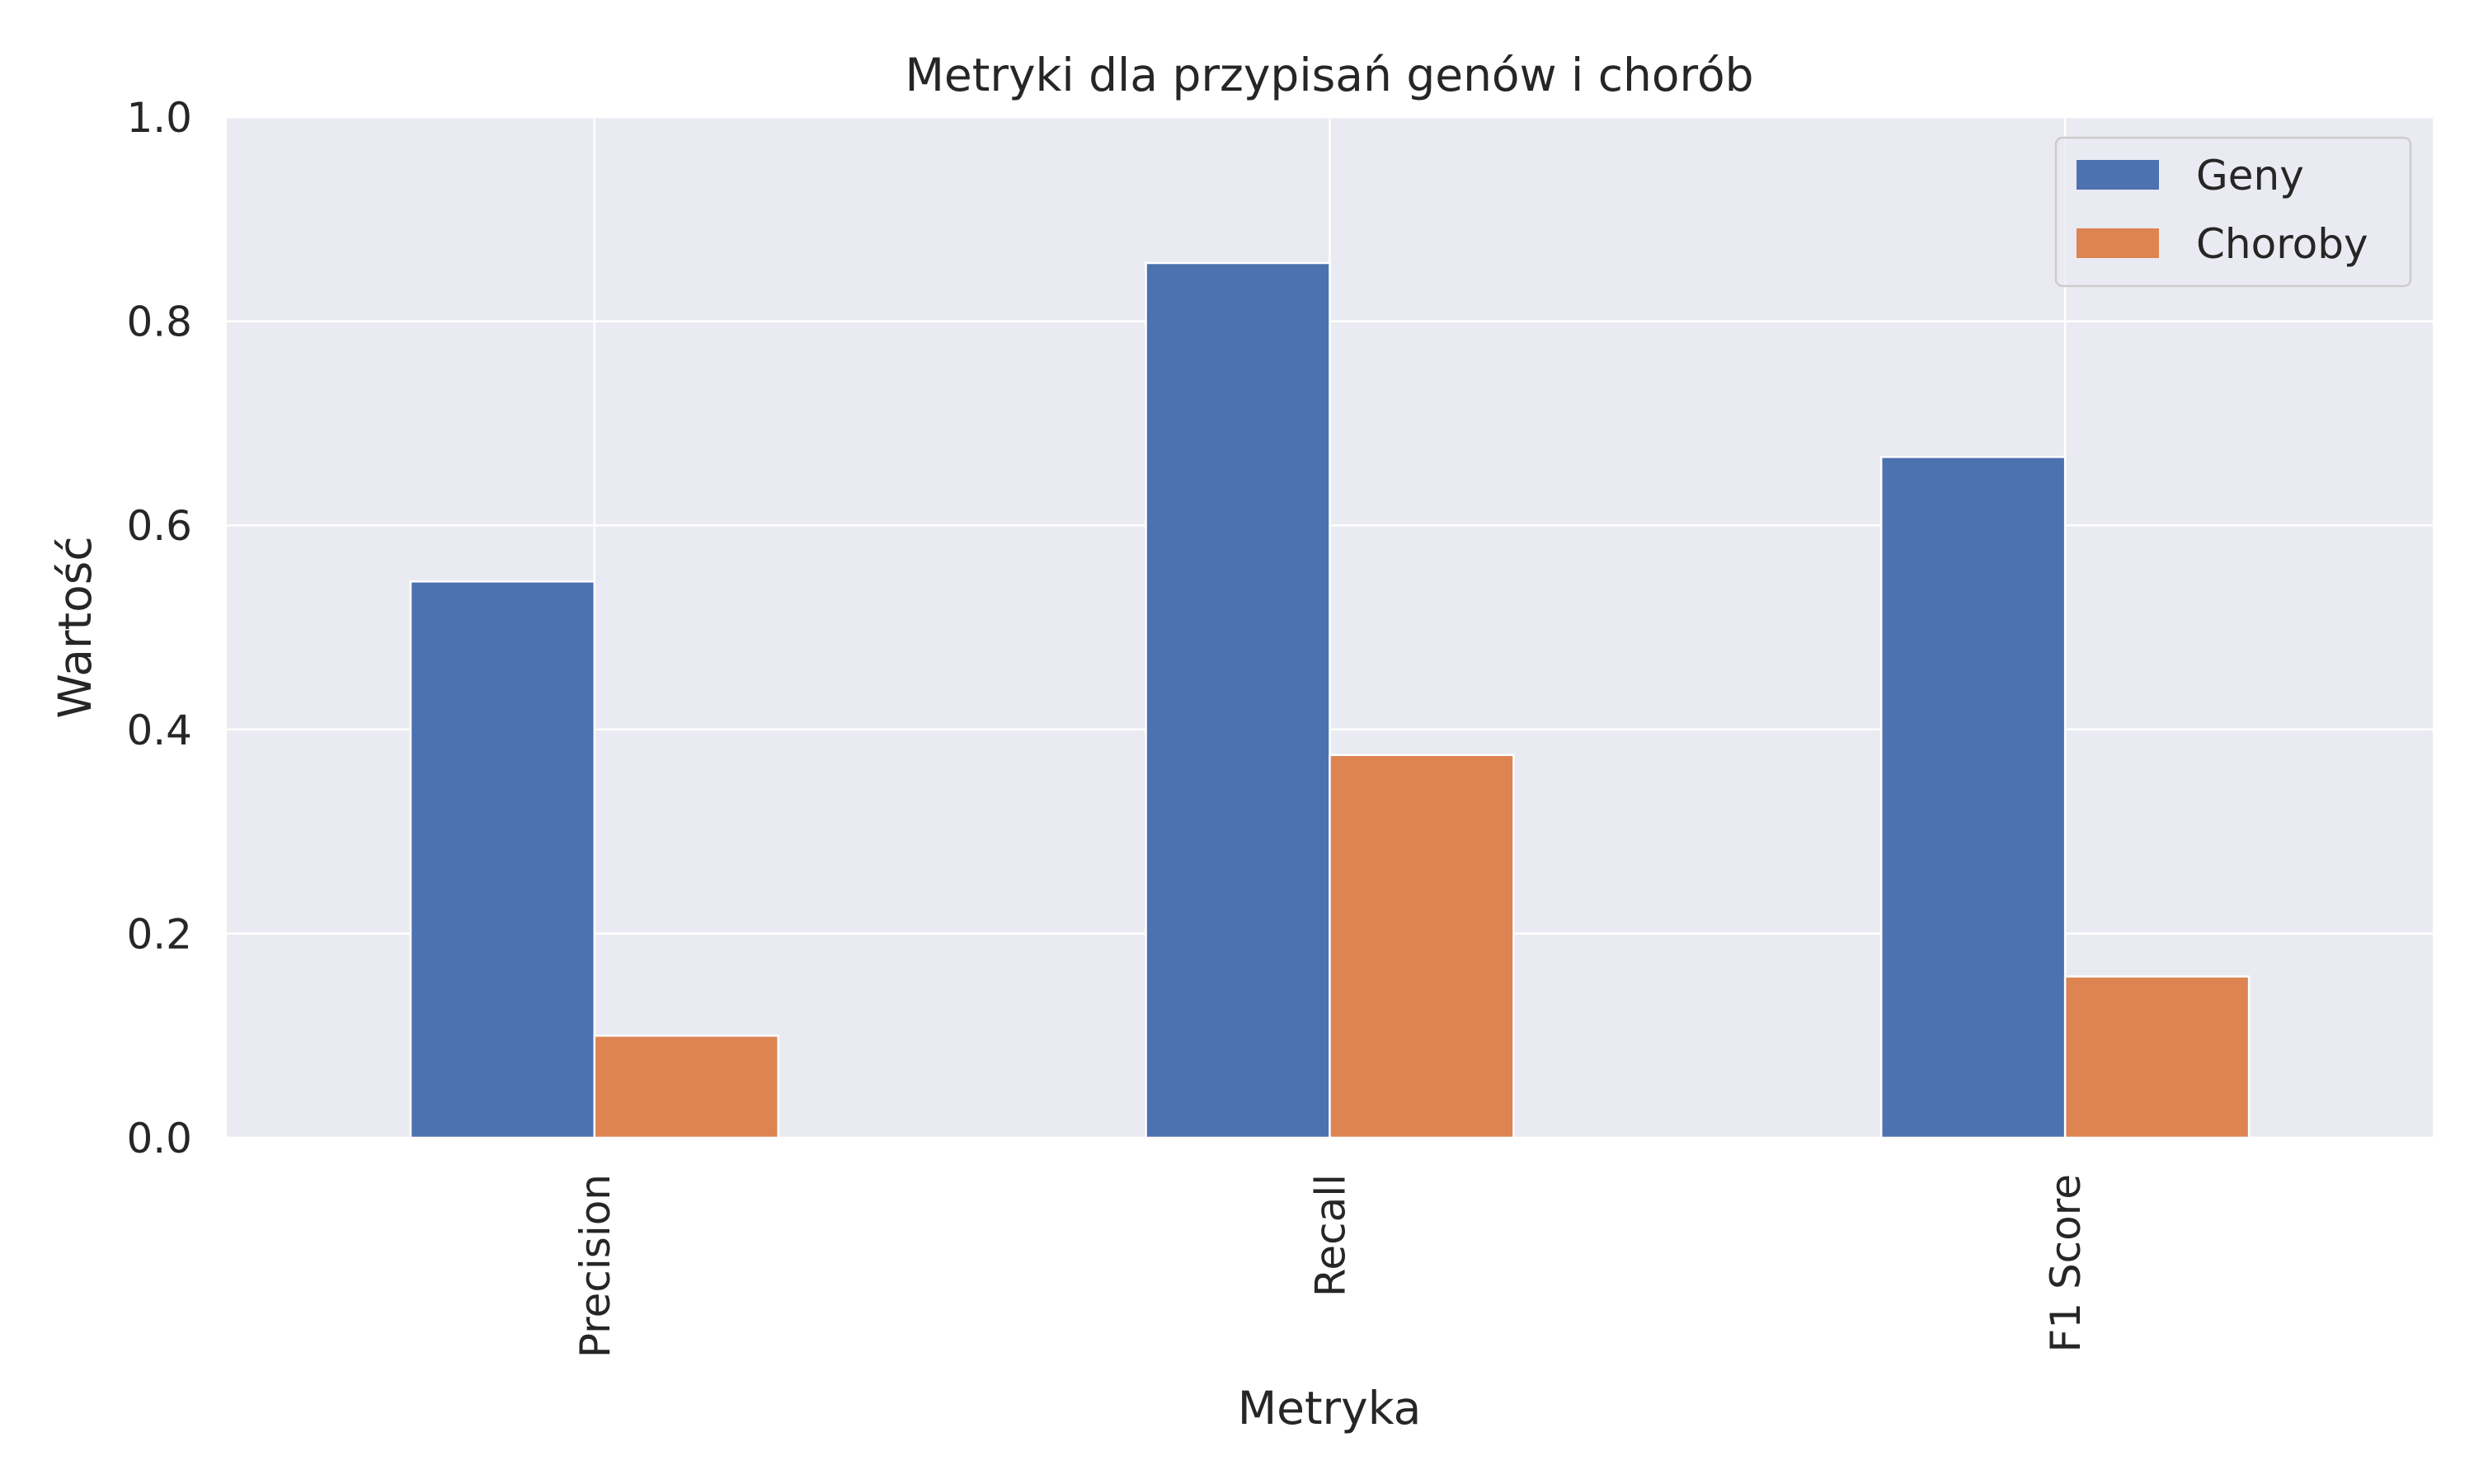 The height and width of the screenshot is (1484, 2474). Describe the element at coordinates (1329, 75) in the screenshot. I see `chart-title: Metryki dla przypisań genów i chorób` at that location.